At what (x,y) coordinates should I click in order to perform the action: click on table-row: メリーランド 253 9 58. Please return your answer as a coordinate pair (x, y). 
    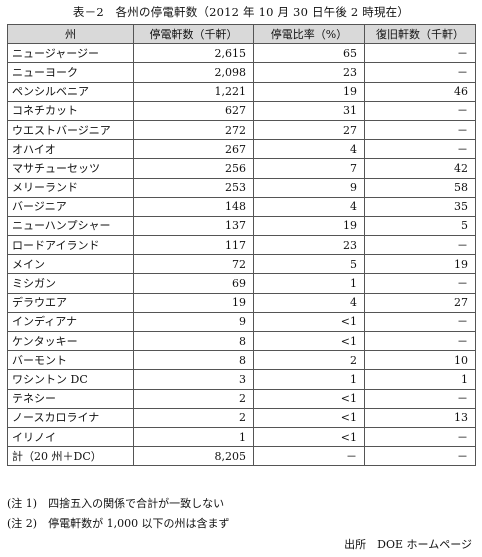
    Looking at the image, I should click on (241, 187).